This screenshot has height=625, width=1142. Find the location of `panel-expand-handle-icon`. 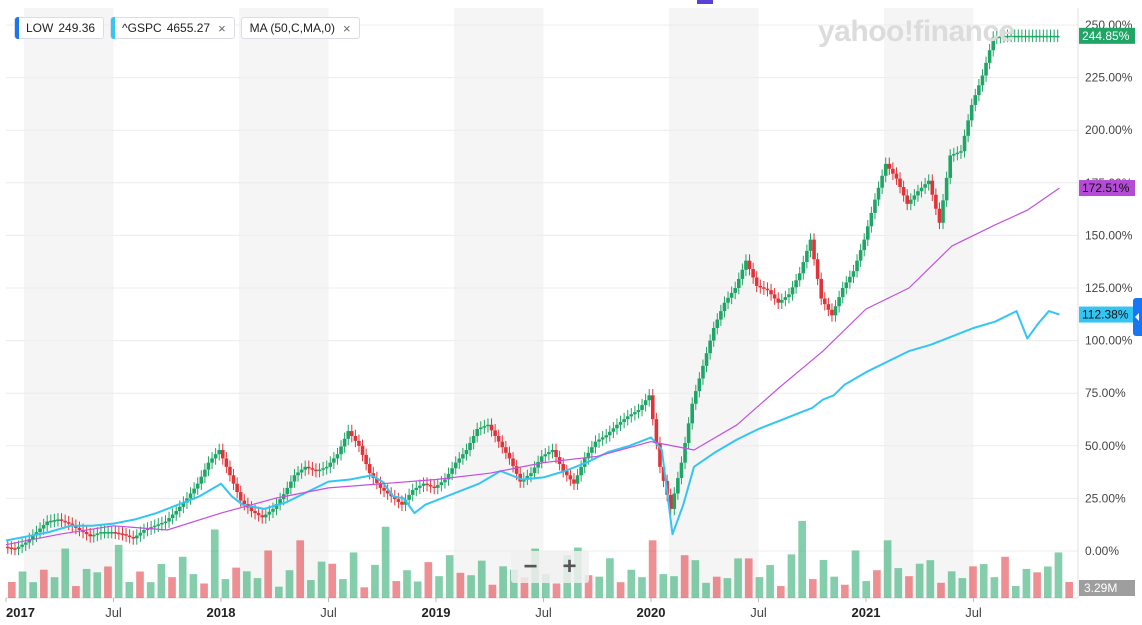

panel-expand-handle-icon is located at coordinates (1137, 317).